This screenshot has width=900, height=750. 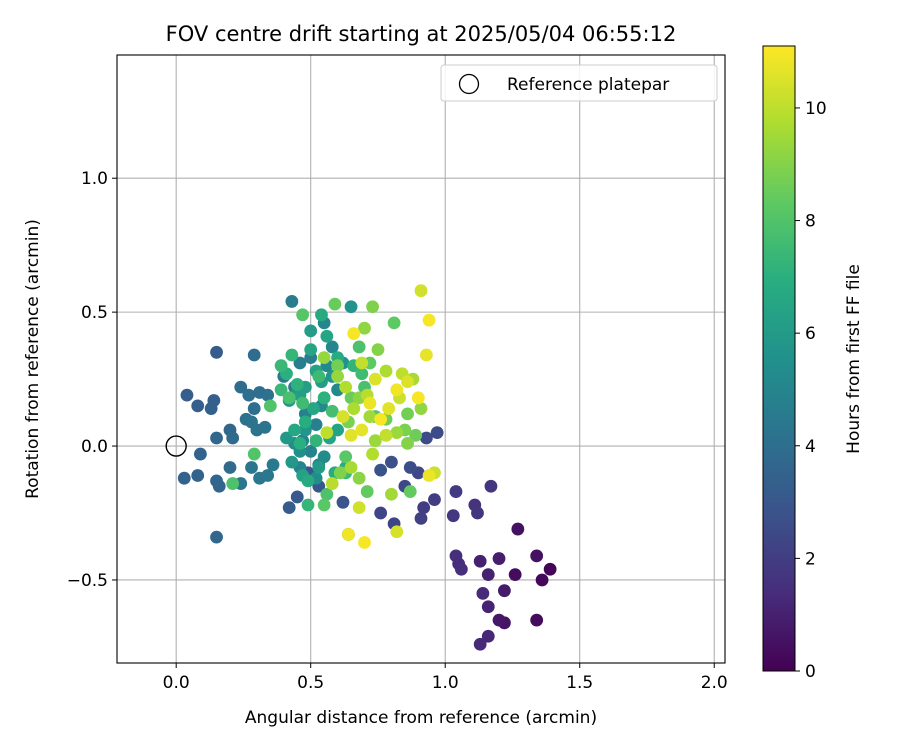 What do you see at coordinates (810, 222) in the screenshot?
I see `colorbar-tick-label: 8` at bounding box center [810, 222].